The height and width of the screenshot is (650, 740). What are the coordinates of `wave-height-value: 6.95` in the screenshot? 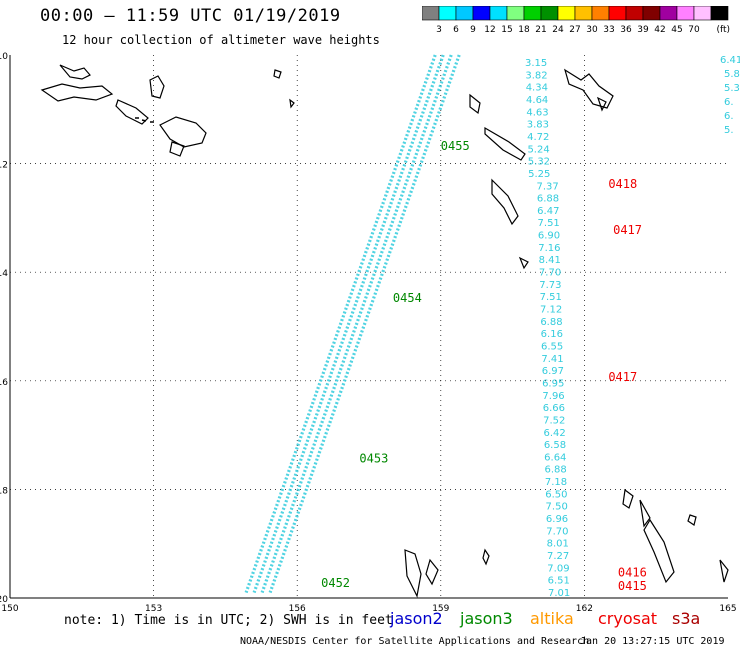 It's located at (553, 383).